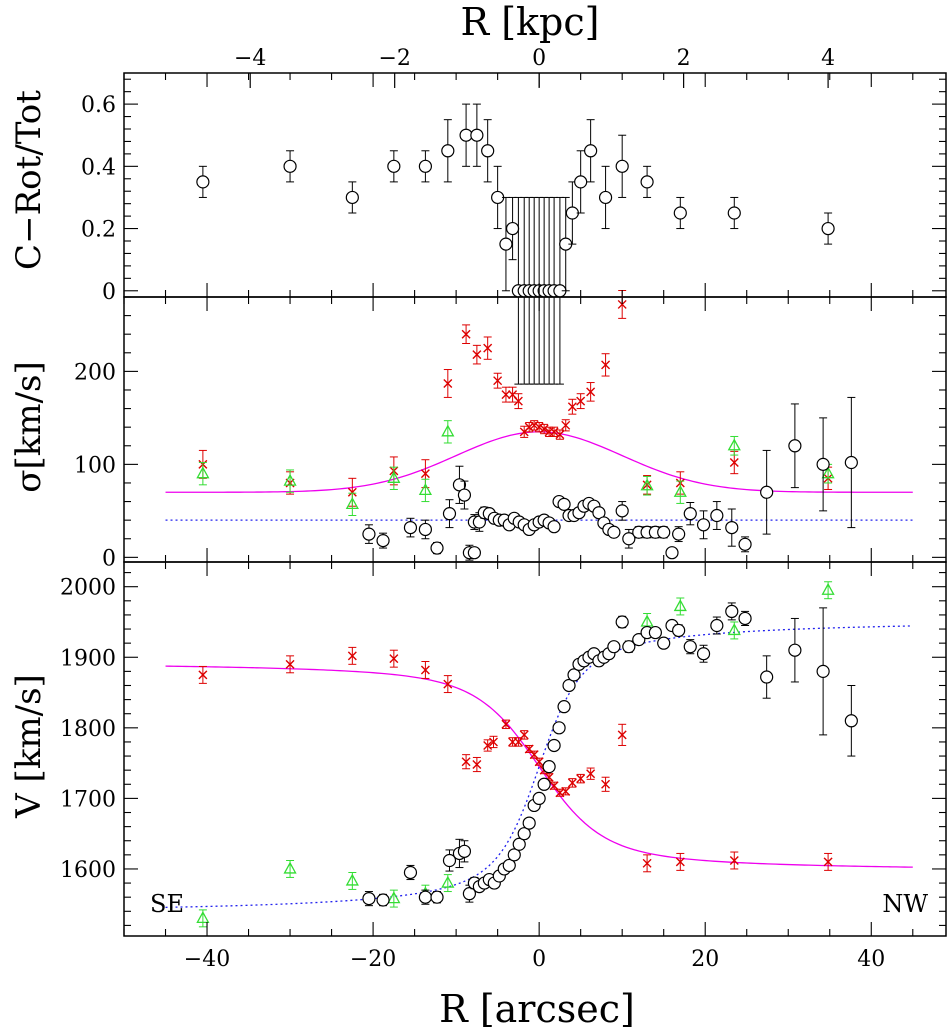 This screenshot has width=948, height=1030. I want to click on y-tick-label: 1600, so click(88, 870).